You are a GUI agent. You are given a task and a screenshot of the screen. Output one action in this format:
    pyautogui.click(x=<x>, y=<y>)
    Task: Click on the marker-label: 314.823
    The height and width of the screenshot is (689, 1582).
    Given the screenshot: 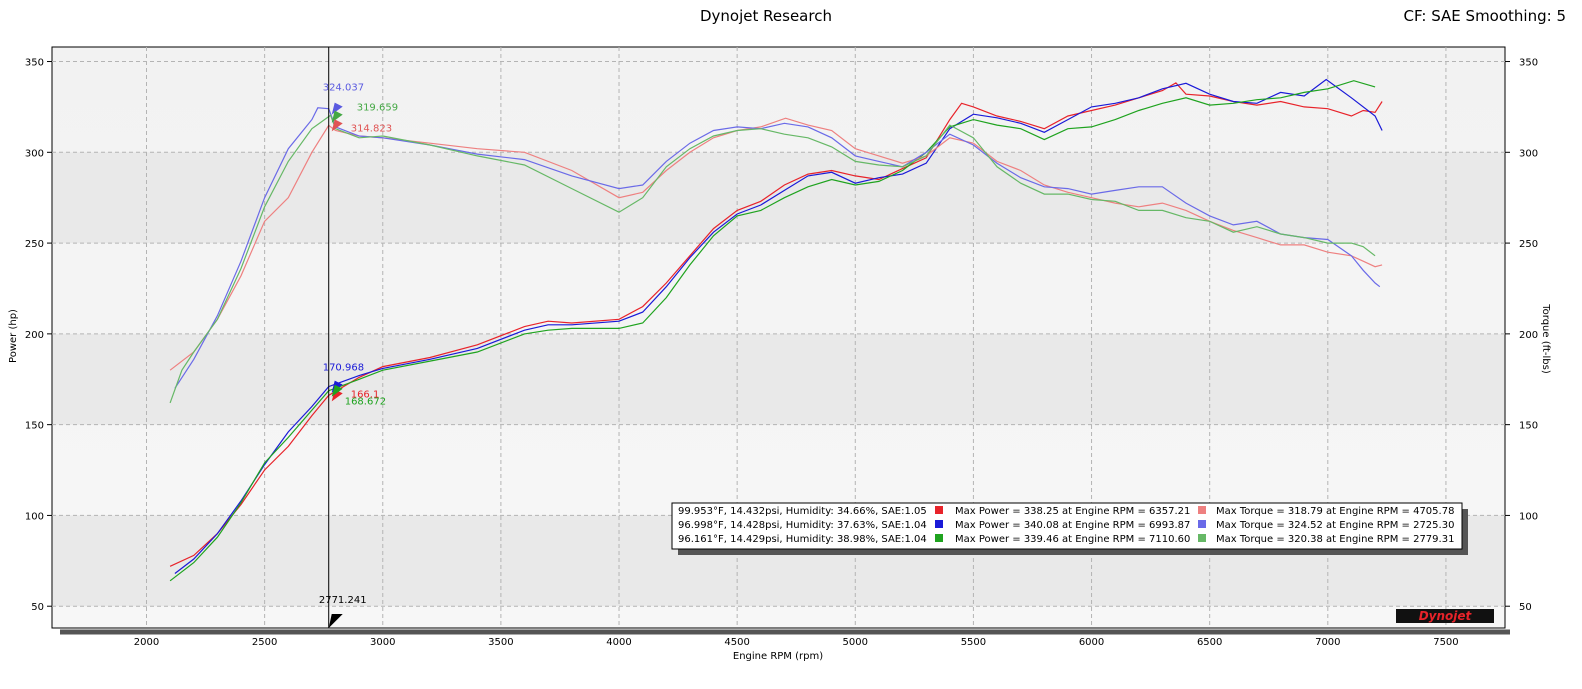 What is the action you would take?
    pyautogui.click(x=371, y=128)
    